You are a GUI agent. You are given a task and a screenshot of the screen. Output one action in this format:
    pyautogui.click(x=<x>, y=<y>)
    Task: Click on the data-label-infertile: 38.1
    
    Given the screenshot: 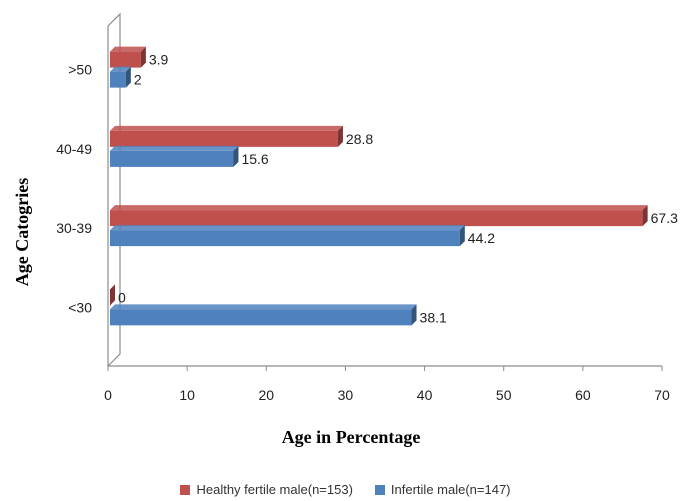 What is the action you would take?
    pyautogui.click(x=433, y=317)
    